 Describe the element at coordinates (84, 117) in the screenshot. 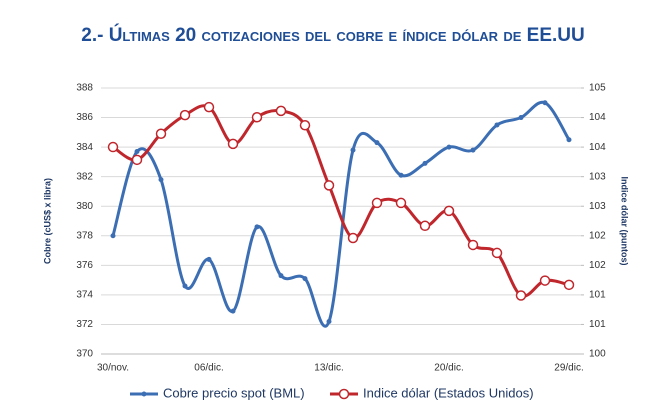

I see `y-tick-label: 386` at that location.